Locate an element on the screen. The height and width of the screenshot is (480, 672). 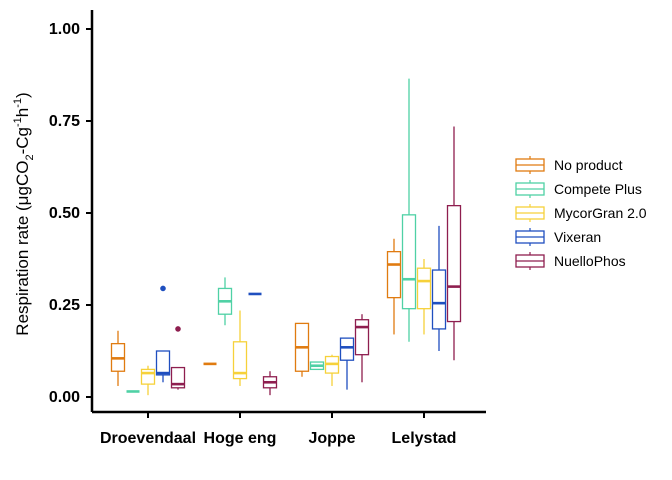
legend-label: NuelloPhos is located at coordinates (590, 261).